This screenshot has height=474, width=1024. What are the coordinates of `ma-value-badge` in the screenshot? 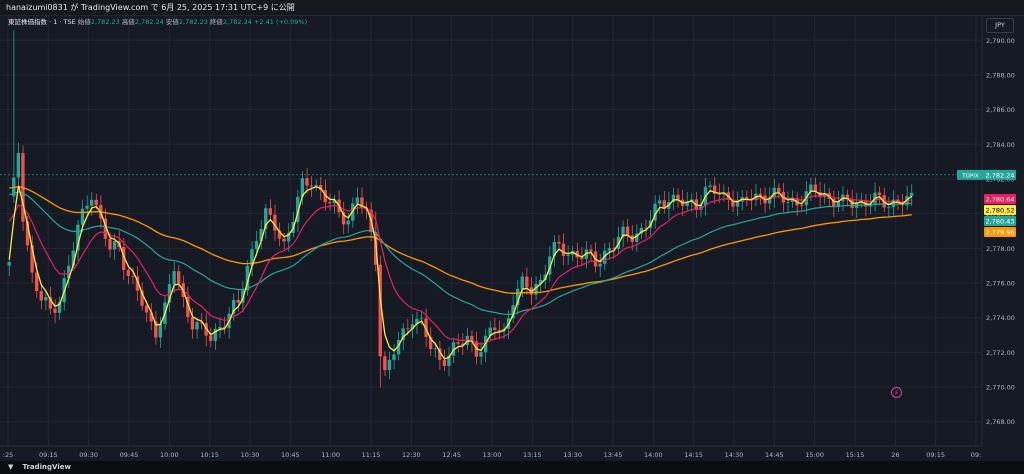 It's located at (1000, 221).